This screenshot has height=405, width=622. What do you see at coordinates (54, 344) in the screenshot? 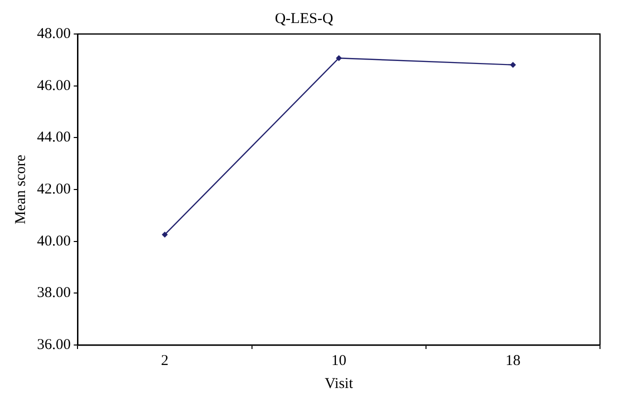
I see `y-tick-label: 36.00` at bounding box center [54, 344].